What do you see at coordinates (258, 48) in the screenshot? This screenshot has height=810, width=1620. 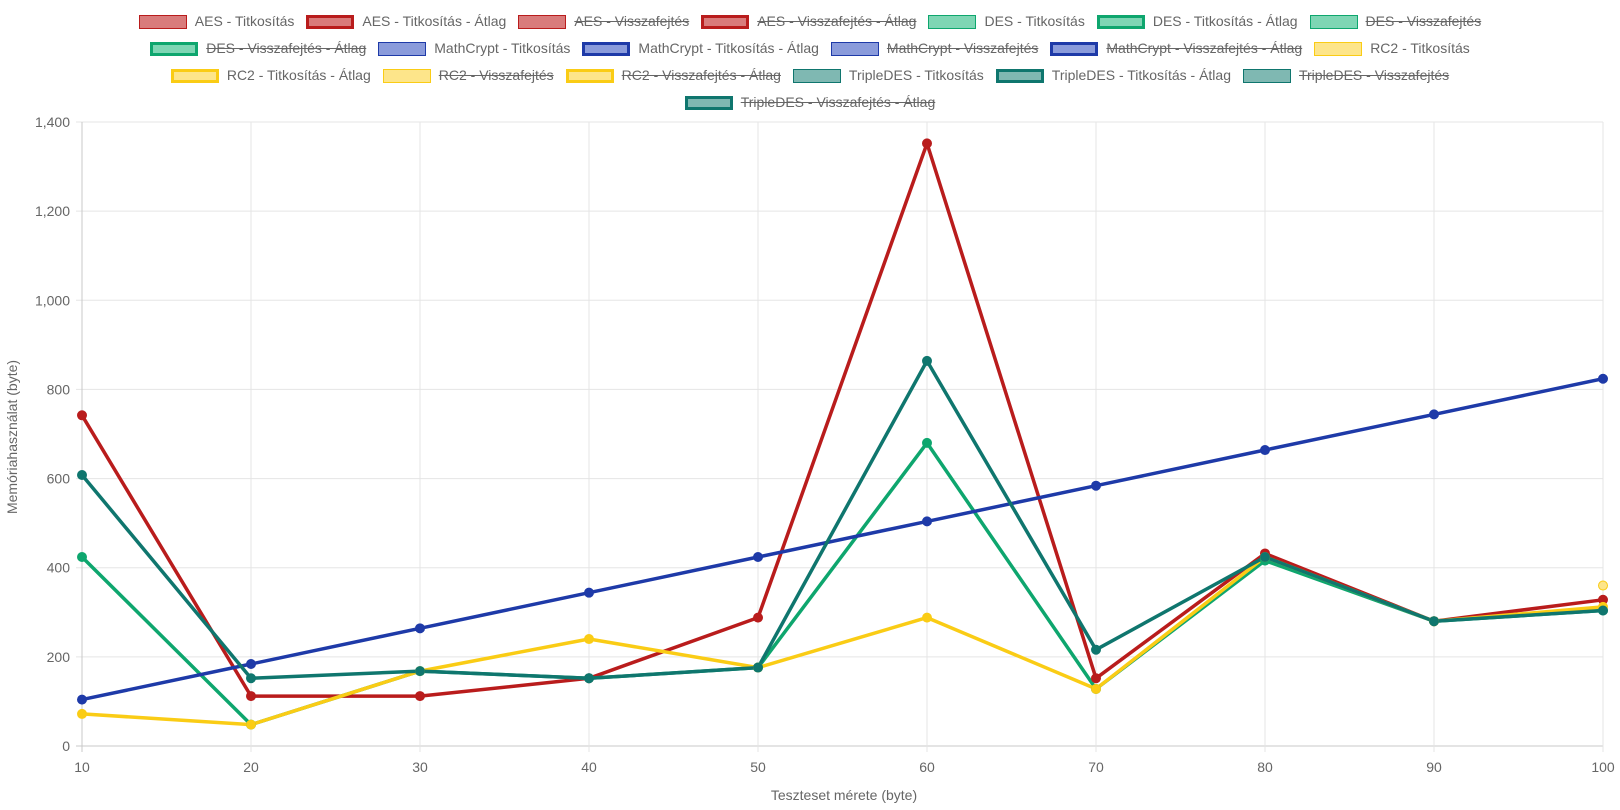 I see `legend-item-des-visszafejtes-atlag: DES - Visszafejtés - Átlag` at bounding box center [258, 48].